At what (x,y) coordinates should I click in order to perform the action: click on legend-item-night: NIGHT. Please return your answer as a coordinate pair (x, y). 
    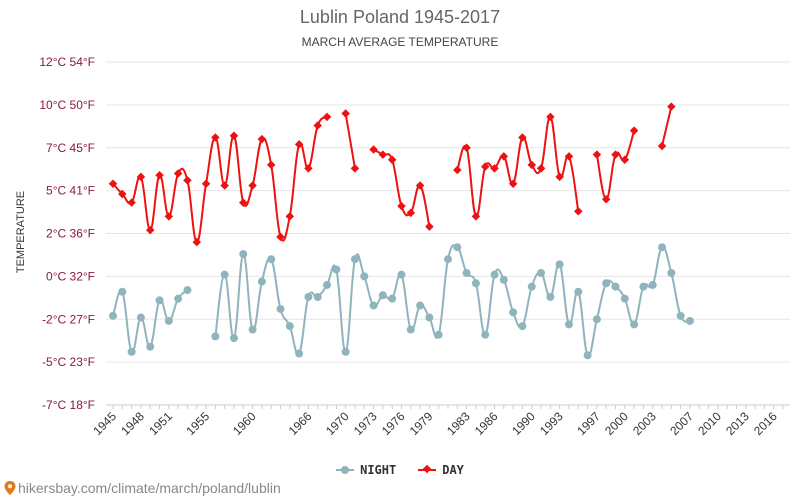
    Looking at the image, I should click on (366, 470).